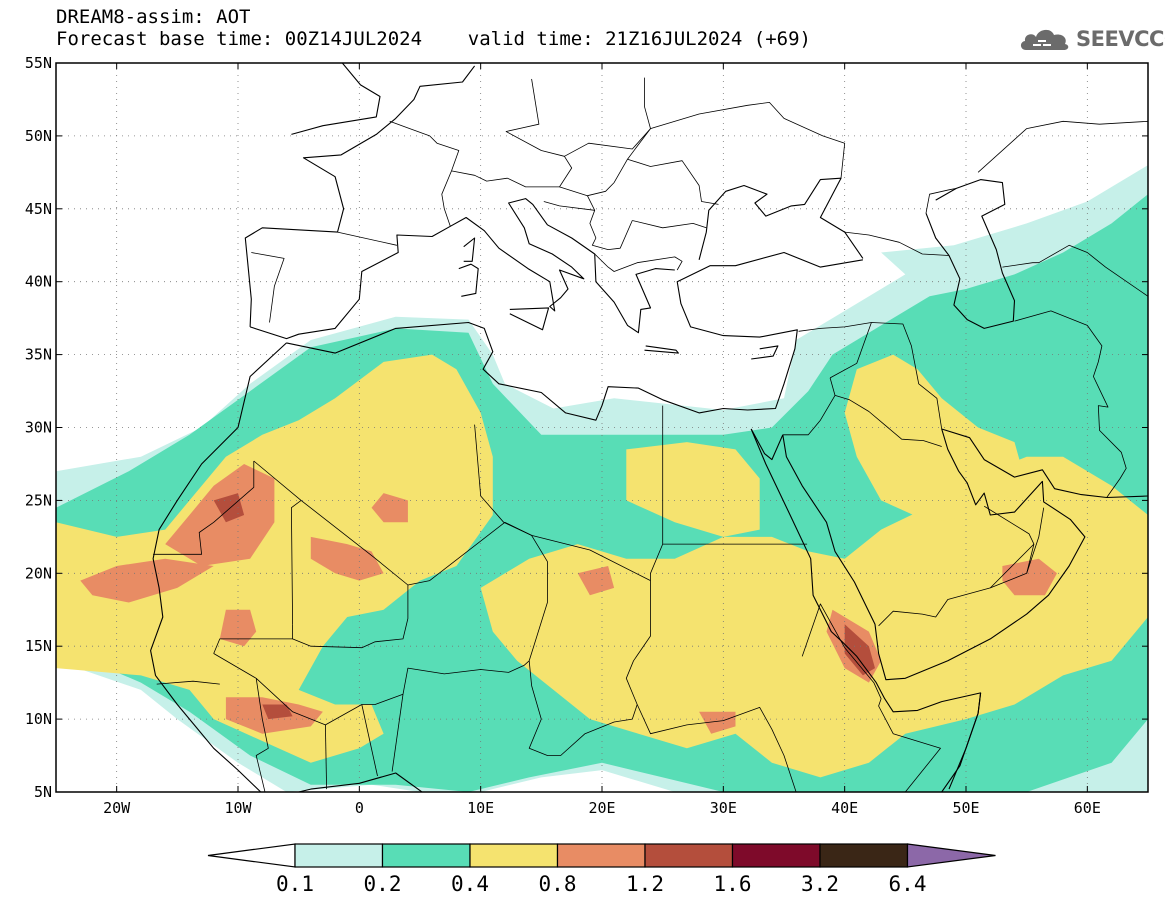 The width and height of the screenshot is (1165, 905). I want to click on border-chad-cameroon, so click(580, 708).